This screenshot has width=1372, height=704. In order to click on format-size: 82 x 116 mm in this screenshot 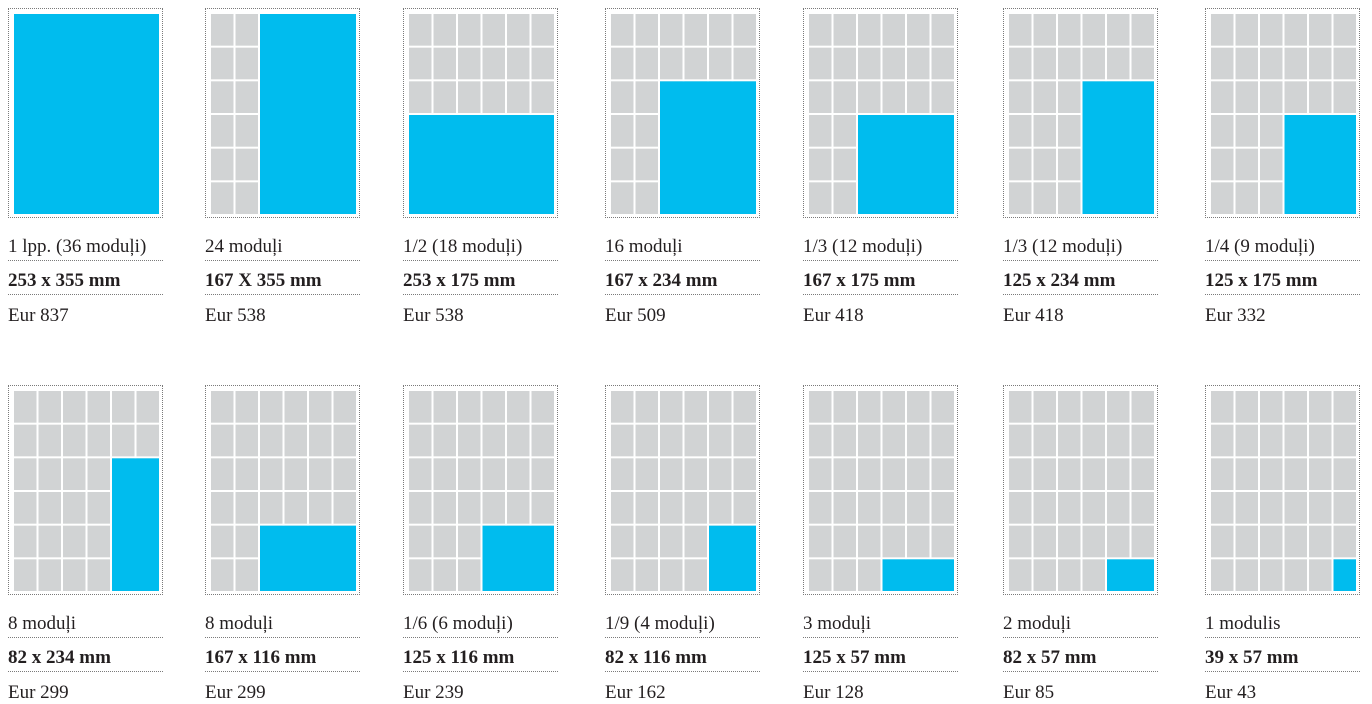, I will do `click(682, 659)`.